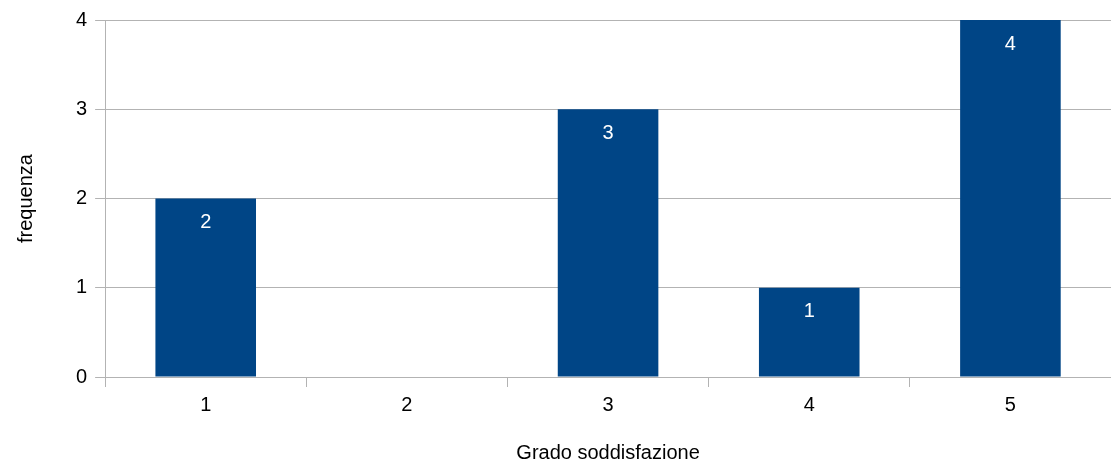  What do you see at coordinates (1010, 42) in the screenshot?
I see `data-label: 4` at bounding box center [1010, 42].